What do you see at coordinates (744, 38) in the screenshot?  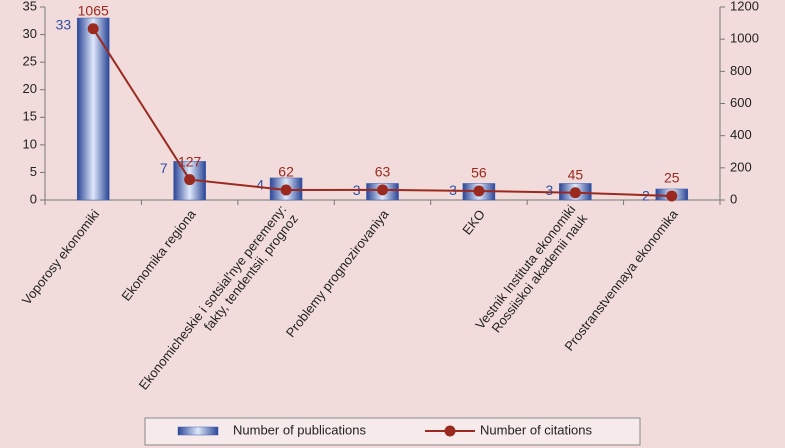 I see `y2-tick-label: 1000` at bounding box center [744, 38].